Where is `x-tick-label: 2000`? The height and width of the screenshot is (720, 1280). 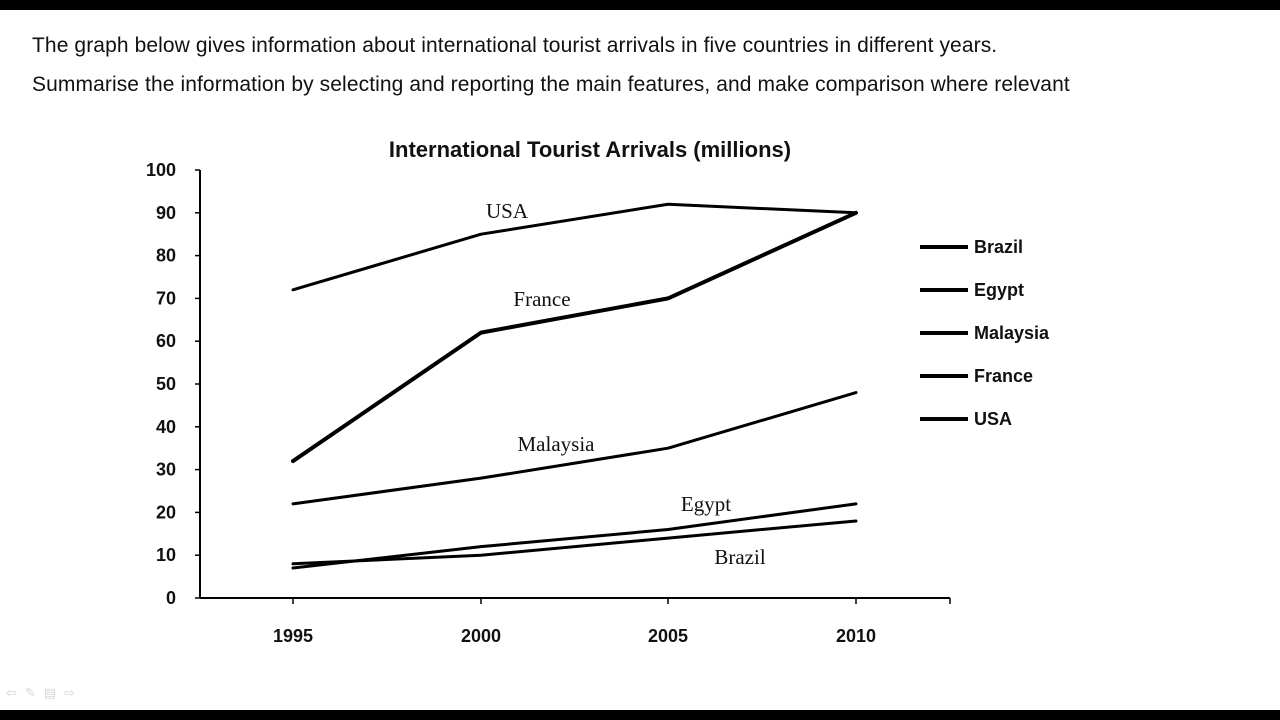
x-tick-label: 2000 is located at coordinates (481, 636).